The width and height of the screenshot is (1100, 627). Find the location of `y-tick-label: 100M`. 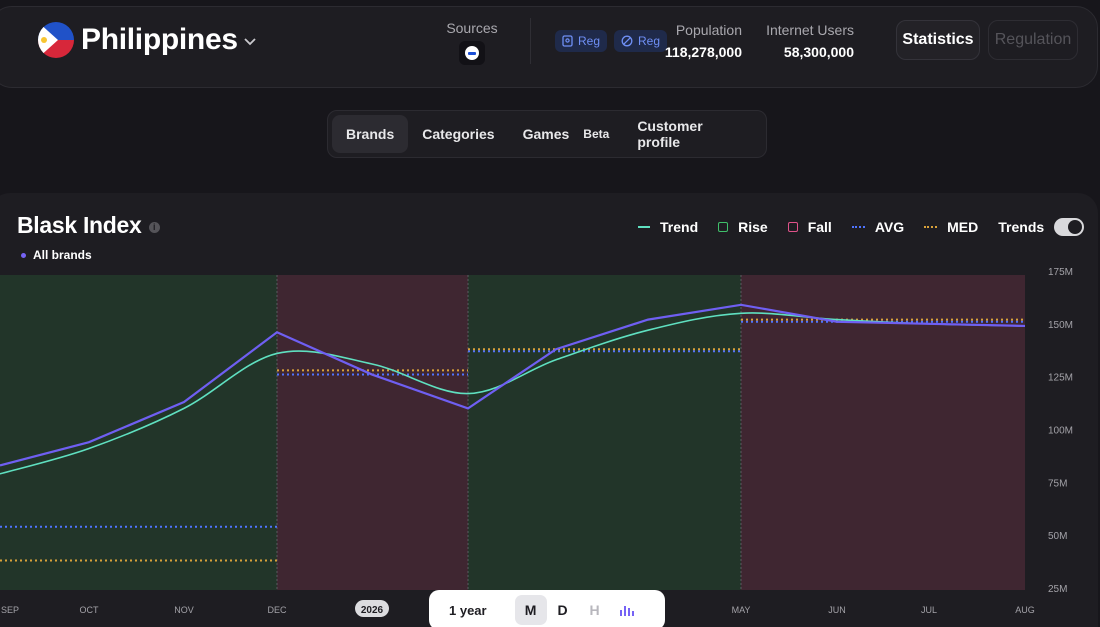

y-tick-label: 100M is located at coordinates (1060, 431).